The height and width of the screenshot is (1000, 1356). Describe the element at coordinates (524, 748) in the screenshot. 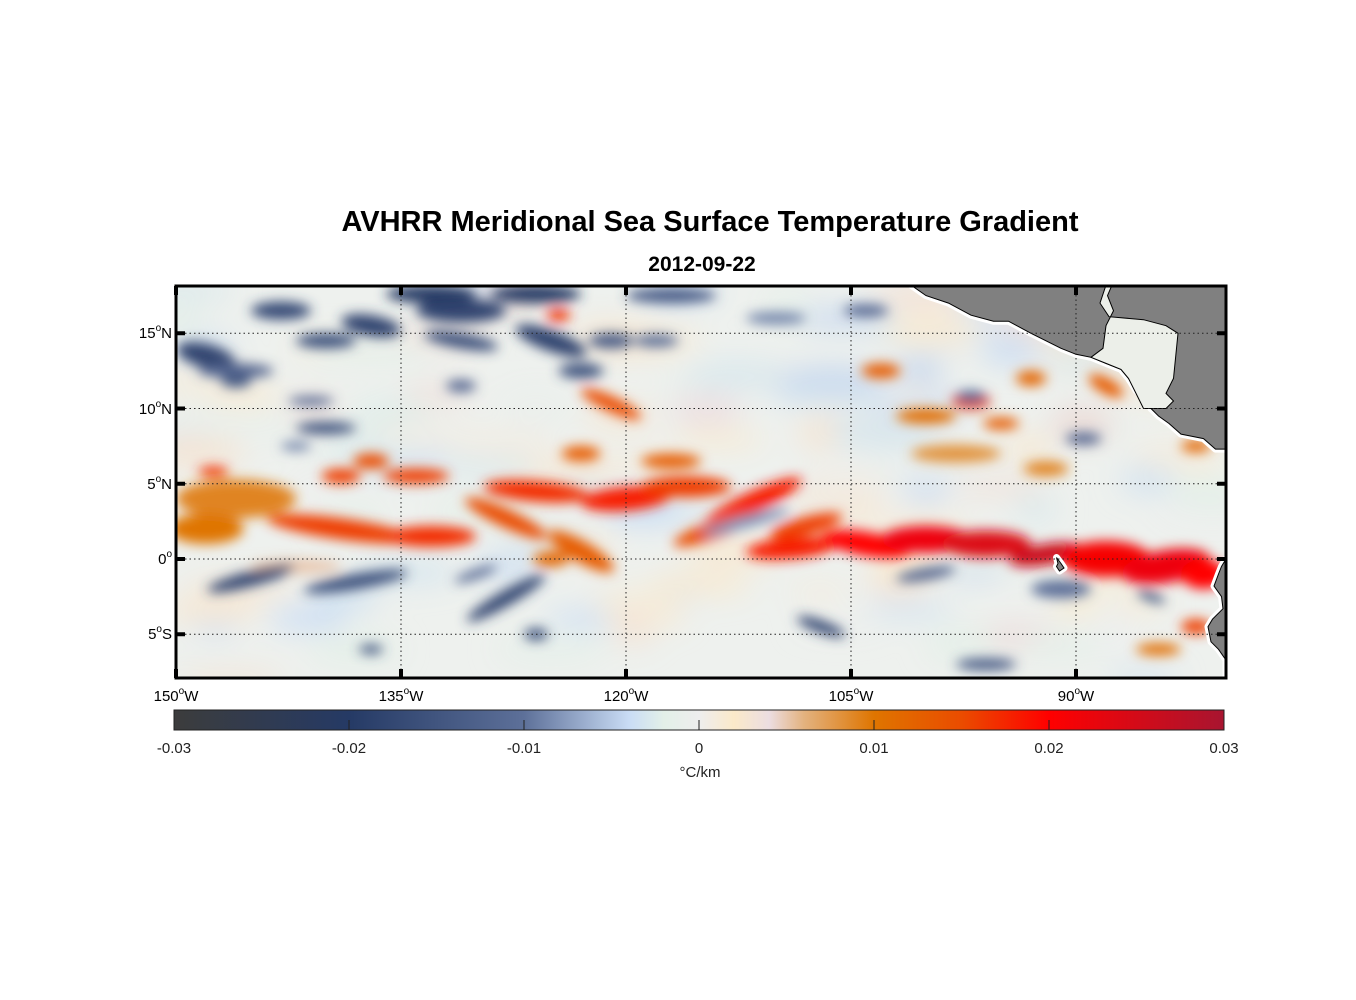

I see `colorbar-tick-label: -0.01` at that location.